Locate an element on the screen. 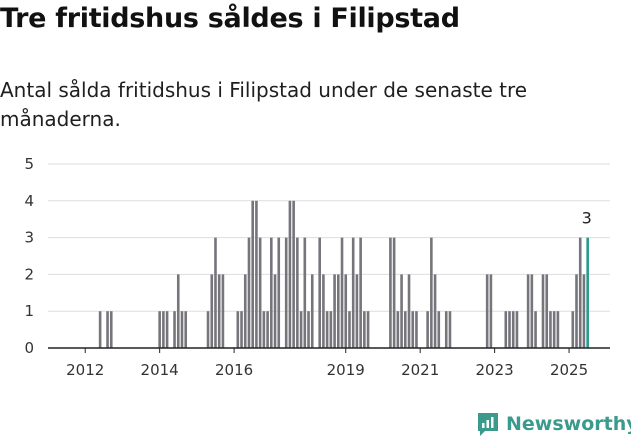 Image resolution: width=631 pixels, height=440 pixels. y-tick-label: 0 is located at coordinates (29, 348).